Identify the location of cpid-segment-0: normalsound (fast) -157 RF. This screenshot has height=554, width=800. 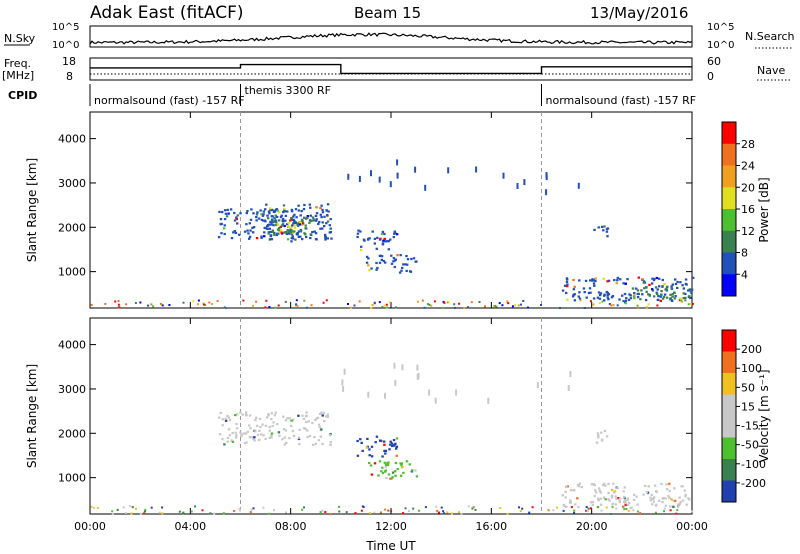
(169, 100).